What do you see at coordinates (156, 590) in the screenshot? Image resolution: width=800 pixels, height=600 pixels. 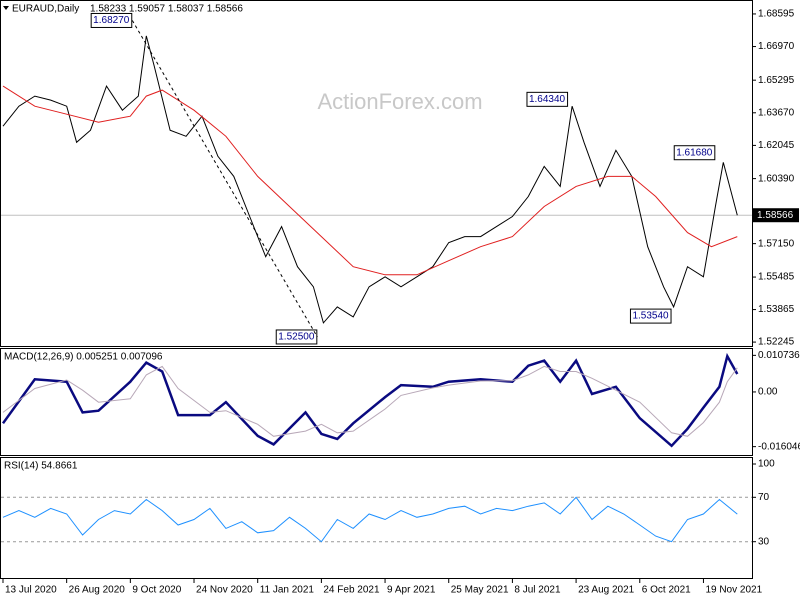 I see `x-tick-label: 9 Oct 2020` at bounding box center [156, 590].